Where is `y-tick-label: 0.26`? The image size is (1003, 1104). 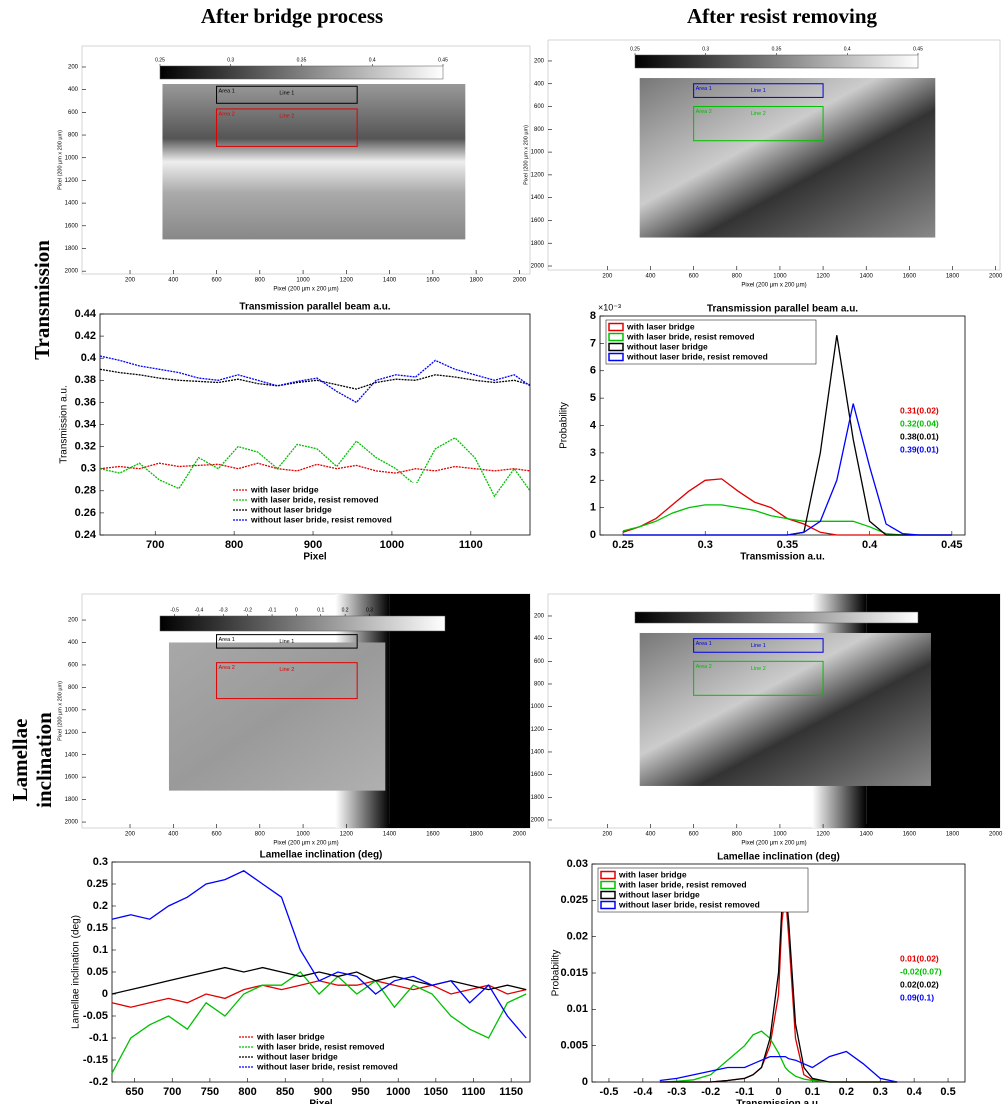
y-tick-label: 0.26 is located at coordinates (85, 513).